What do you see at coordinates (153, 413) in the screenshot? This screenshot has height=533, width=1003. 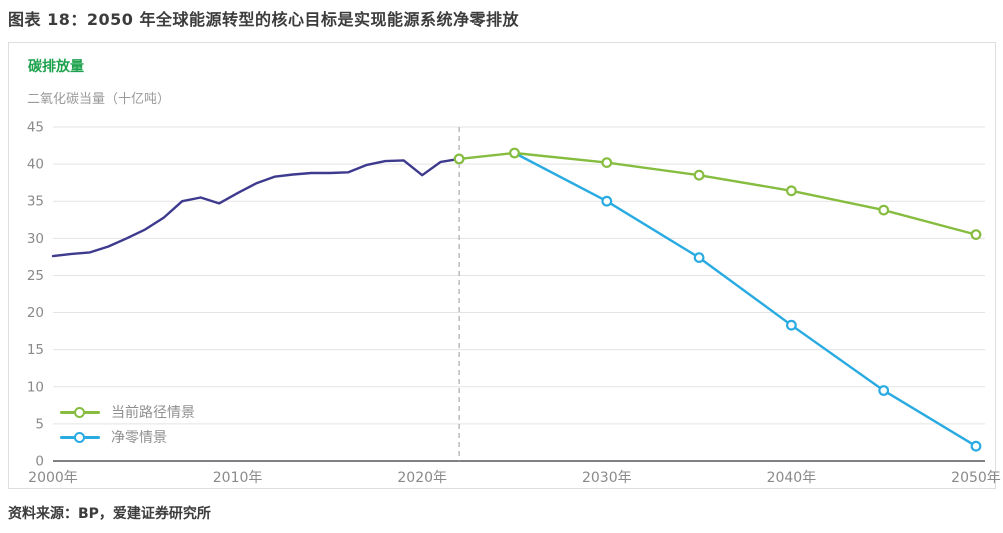 I see `legend-label: 当前路径情景` at bounding box center [153, 413].